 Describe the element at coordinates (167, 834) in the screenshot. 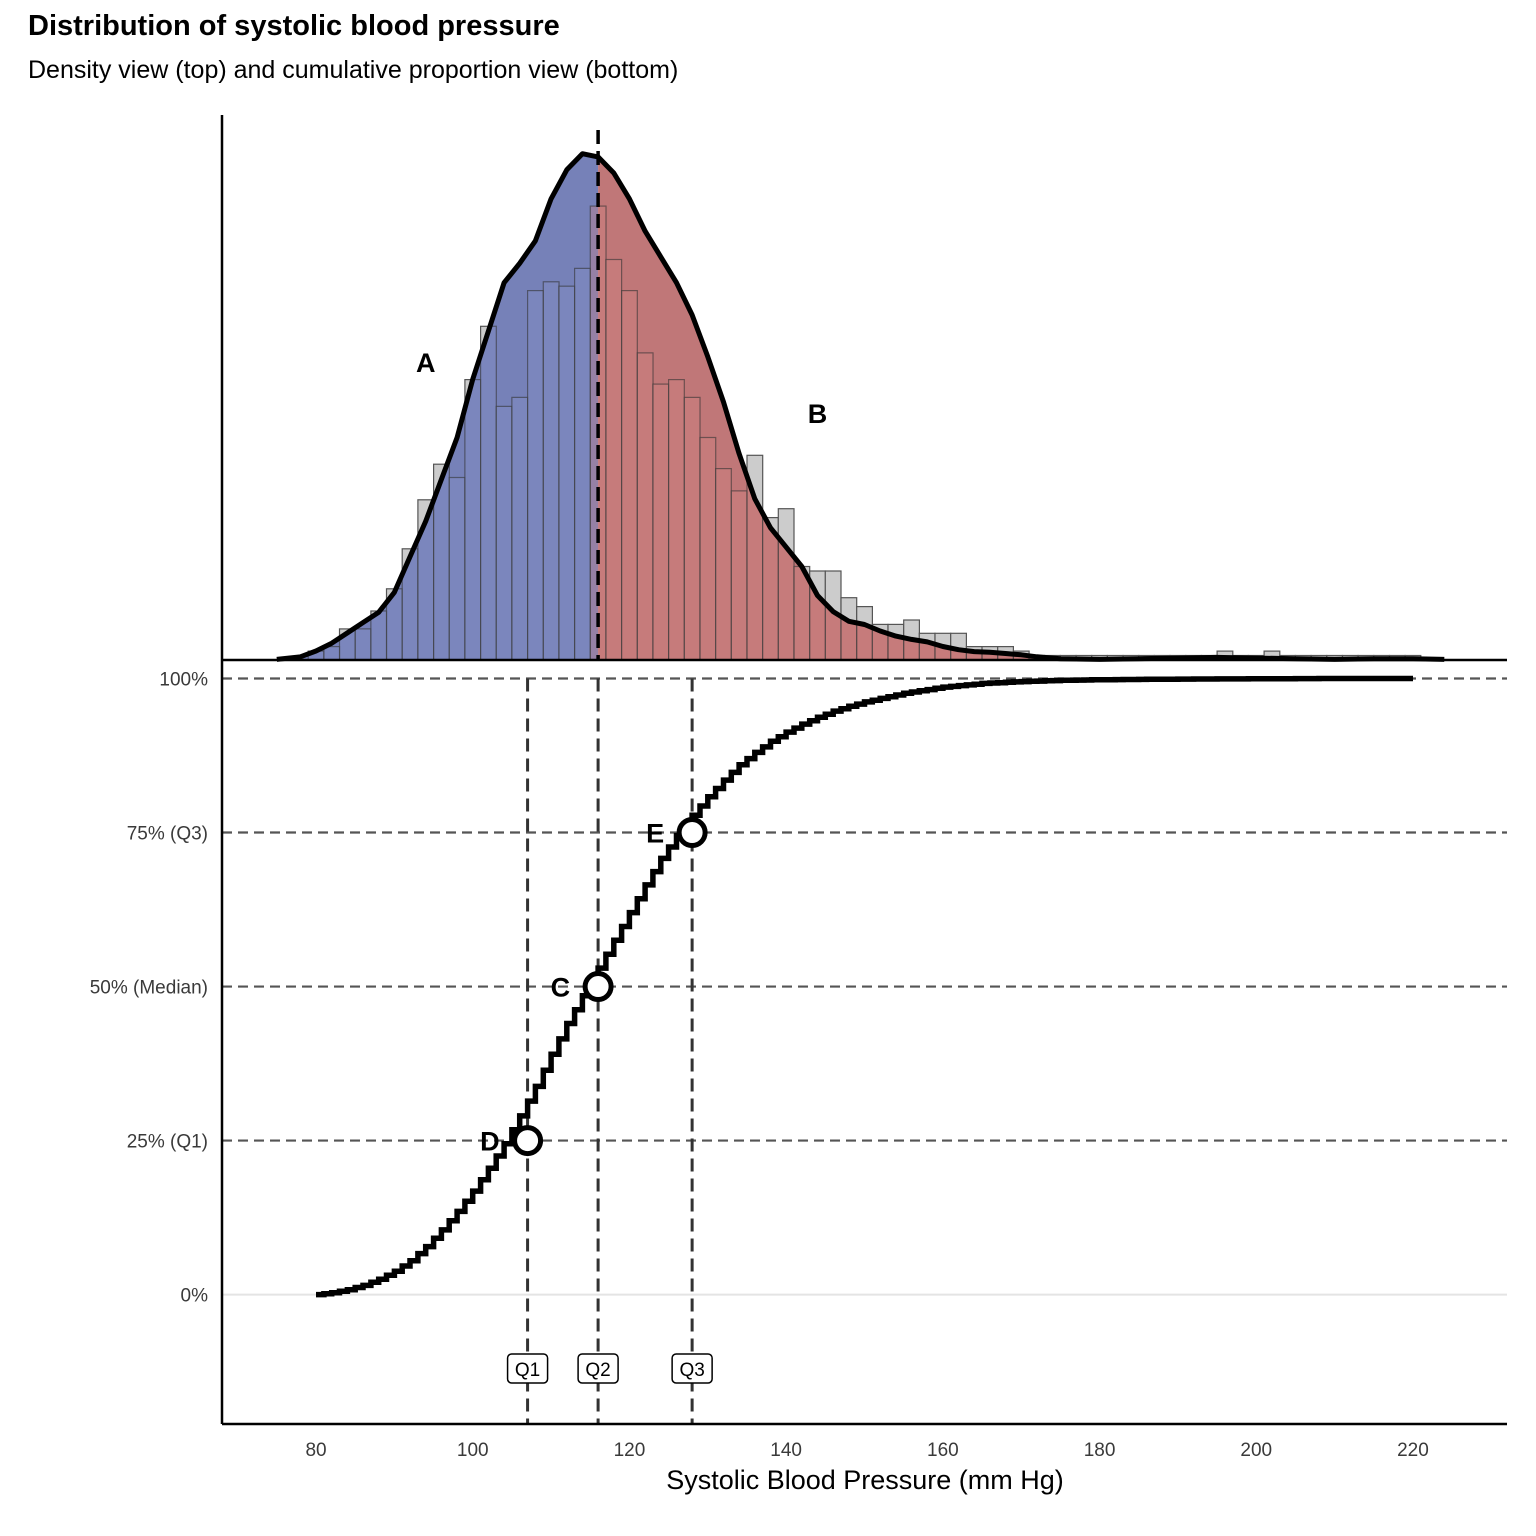

I see `y-tick-label: 75% (Q3)` at that location.